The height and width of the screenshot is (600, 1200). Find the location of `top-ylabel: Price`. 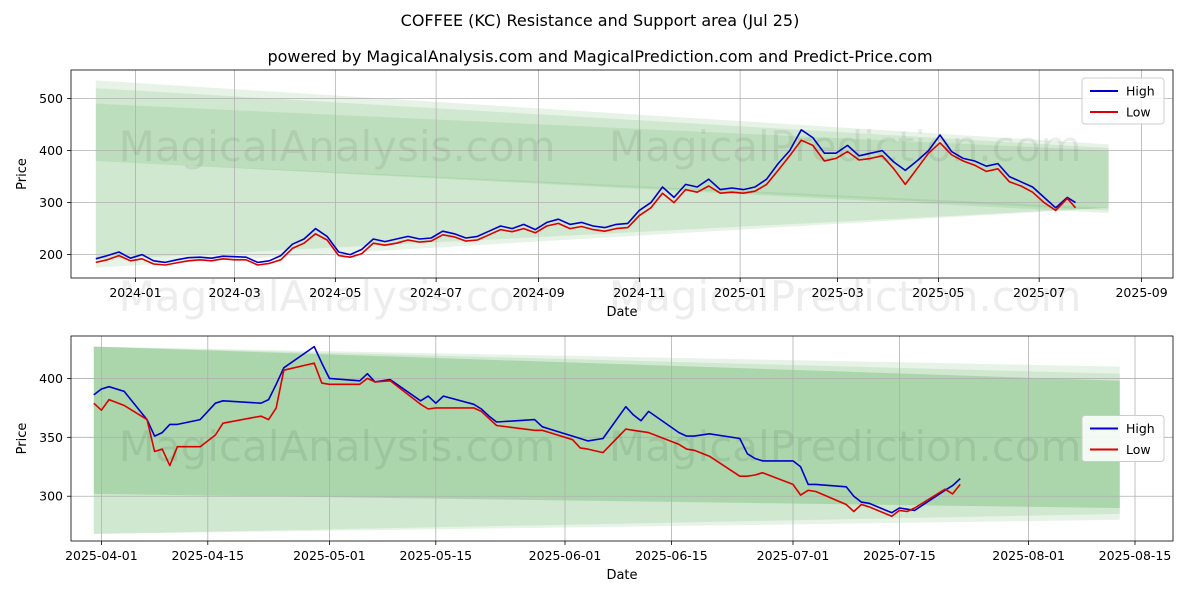

top-ylabel: Price is located at coordinates (22, 174).